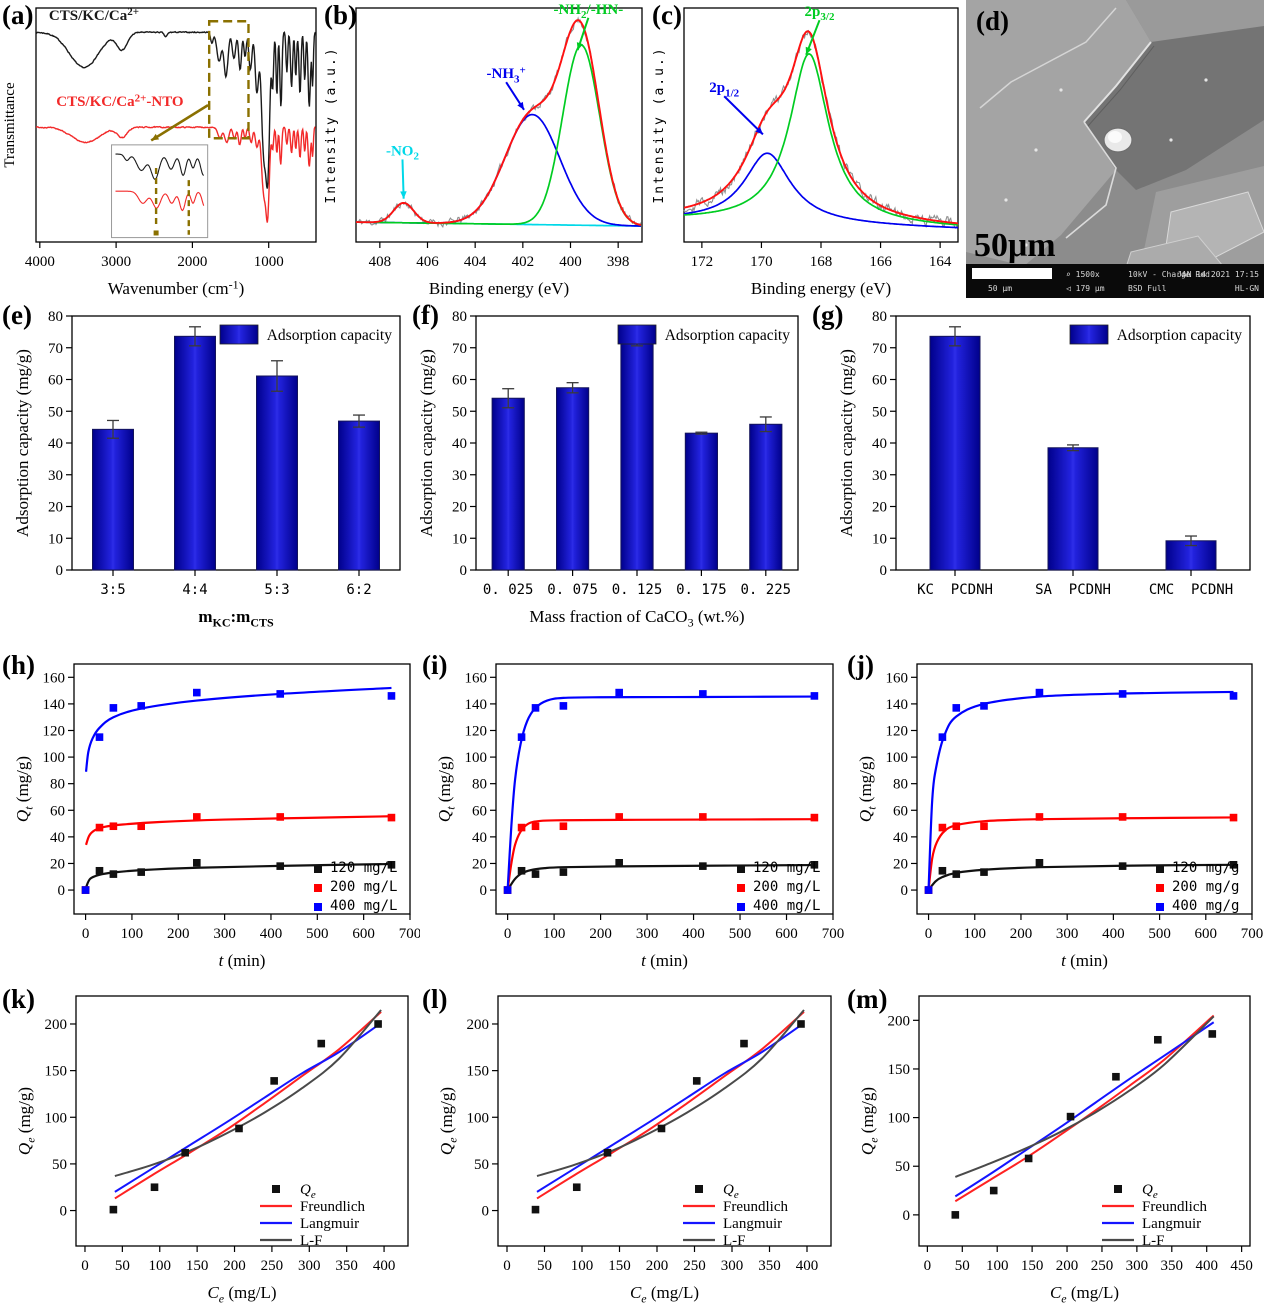 The image size is (1264, 1316). I want to click on svg-text: Qt (mg/g), so click(24, 789).